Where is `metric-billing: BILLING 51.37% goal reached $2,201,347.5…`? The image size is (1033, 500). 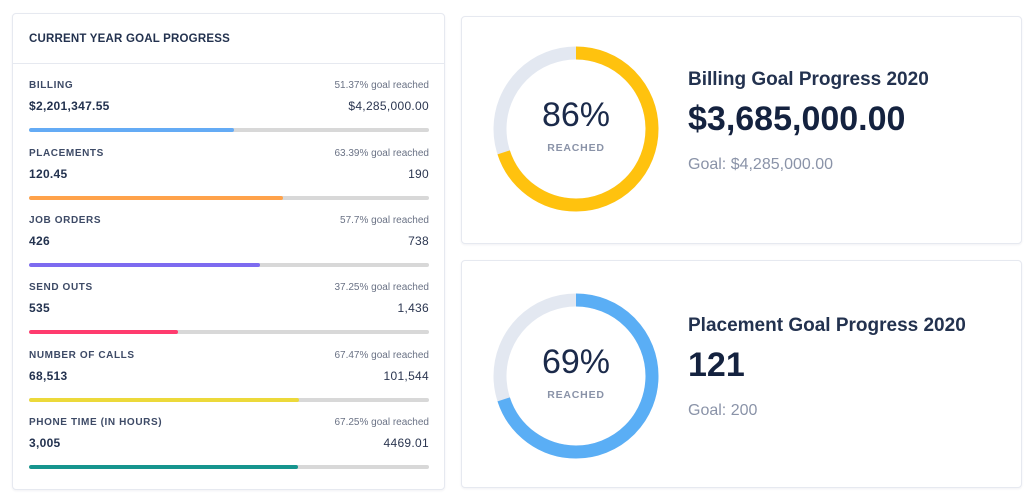
metric-billing: BILLING 51.37% goal reached $2,201,347.5… is located at coordinates (229, 110).